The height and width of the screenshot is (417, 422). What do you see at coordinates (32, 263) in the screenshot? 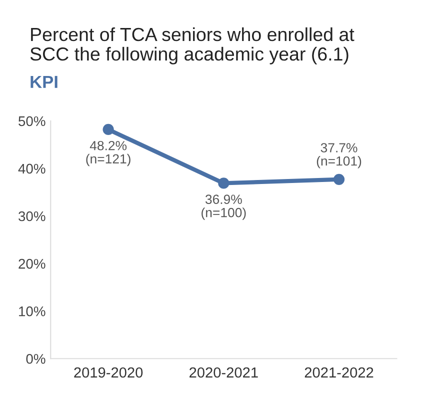
I see `y-tick-label: 20%` at bounding box center [32, 263].